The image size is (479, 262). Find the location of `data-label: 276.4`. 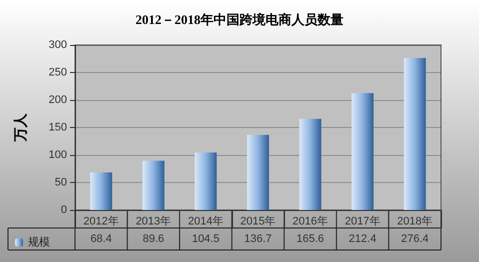

data-label: 276.4 is located at coordinates (415, 239).